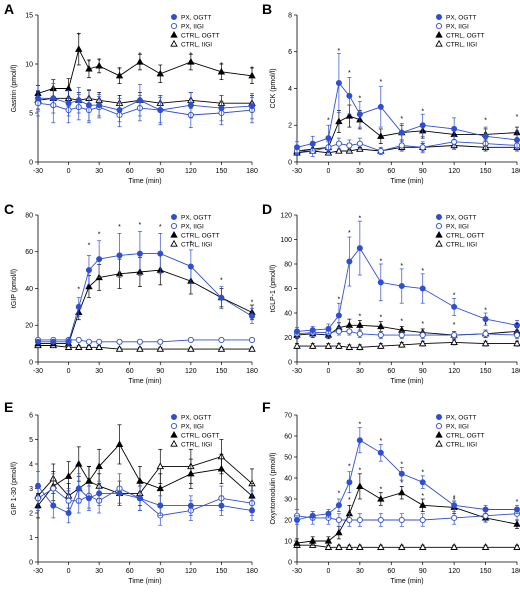  What do you see at coordinates (273, 88) in the screenshot?
I see `y-axis-label: CCK (pmol/l)` at bounding box center [273, 88].